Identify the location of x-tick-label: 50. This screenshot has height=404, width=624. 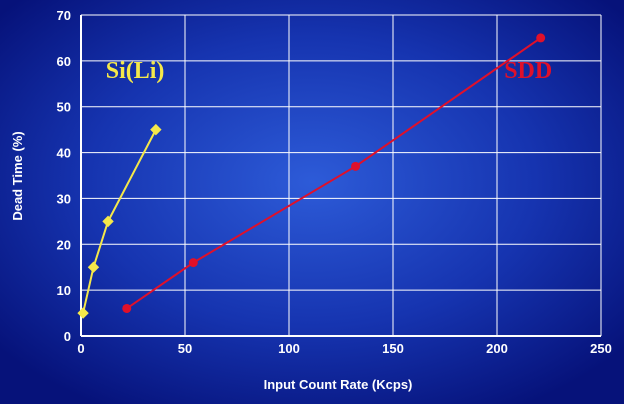
(185, 348).